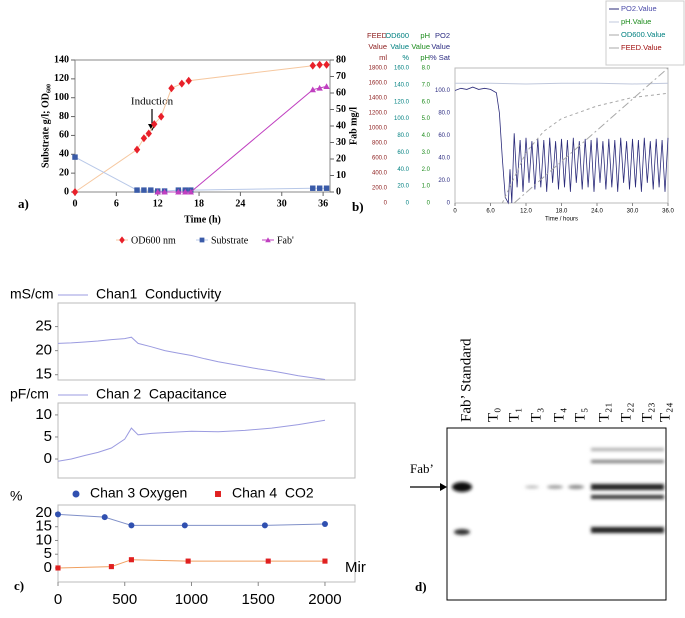  Describe the element at coordinates (493, 415) in the screenshot. I see `lane-label: T₀` at that location.